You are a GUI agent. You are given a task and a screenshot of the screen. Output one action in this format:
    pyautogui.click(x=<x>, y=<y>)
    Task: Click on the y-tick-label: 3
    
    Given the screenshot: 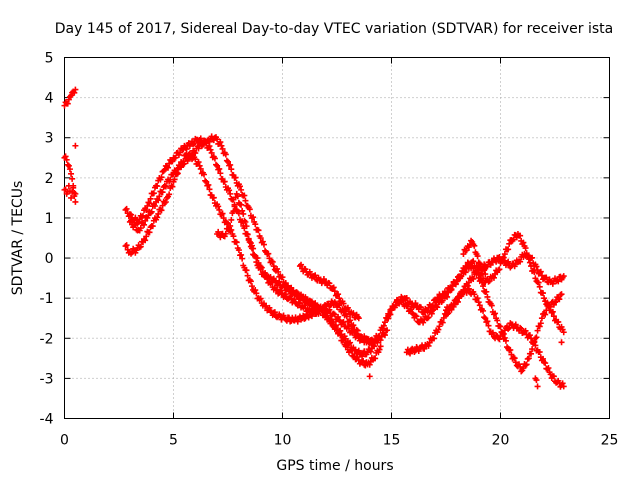 What is the action you would take?
    pyautogui.click(x=49, y=139)
    